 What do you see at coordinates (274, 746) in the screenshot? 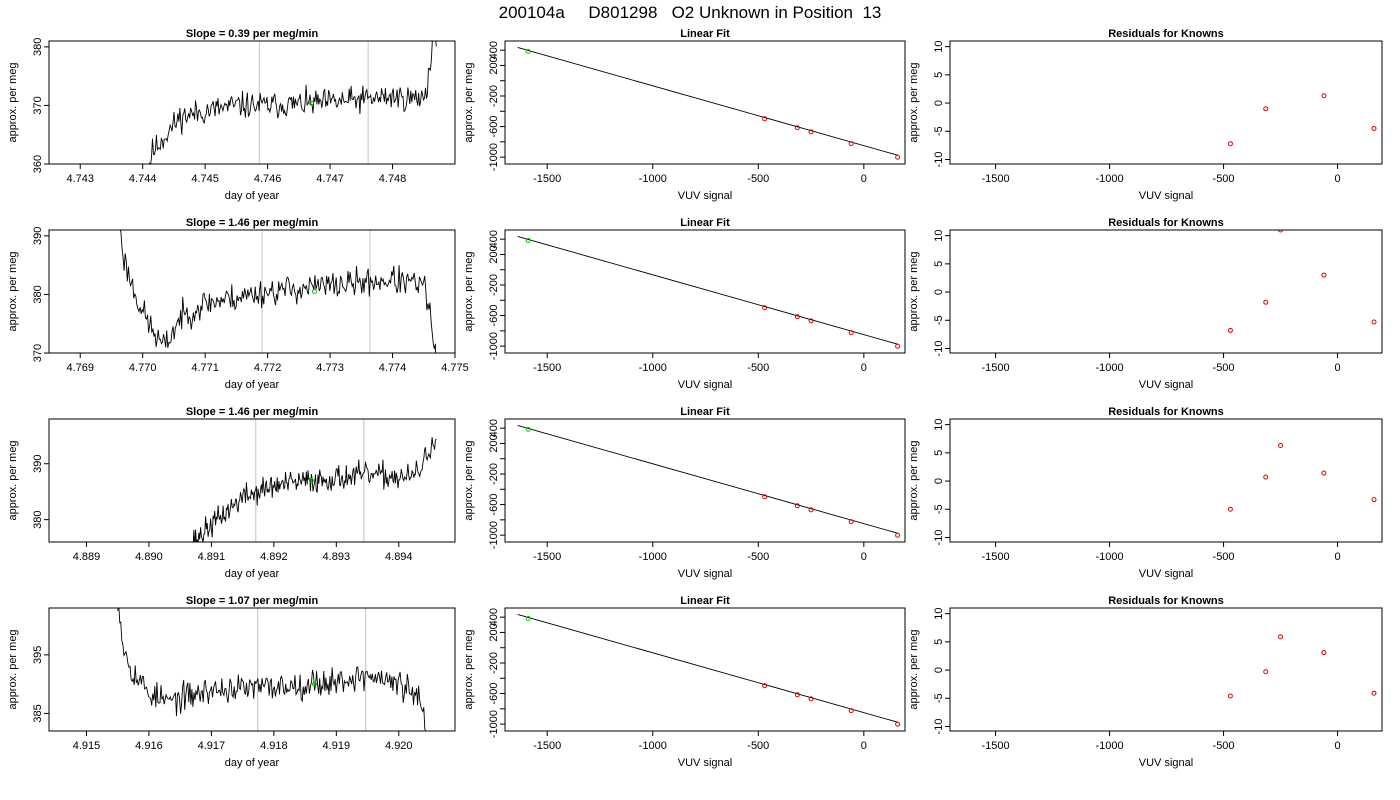
I see `x-tick-label: 4.918` at bounding box center [274, 746].